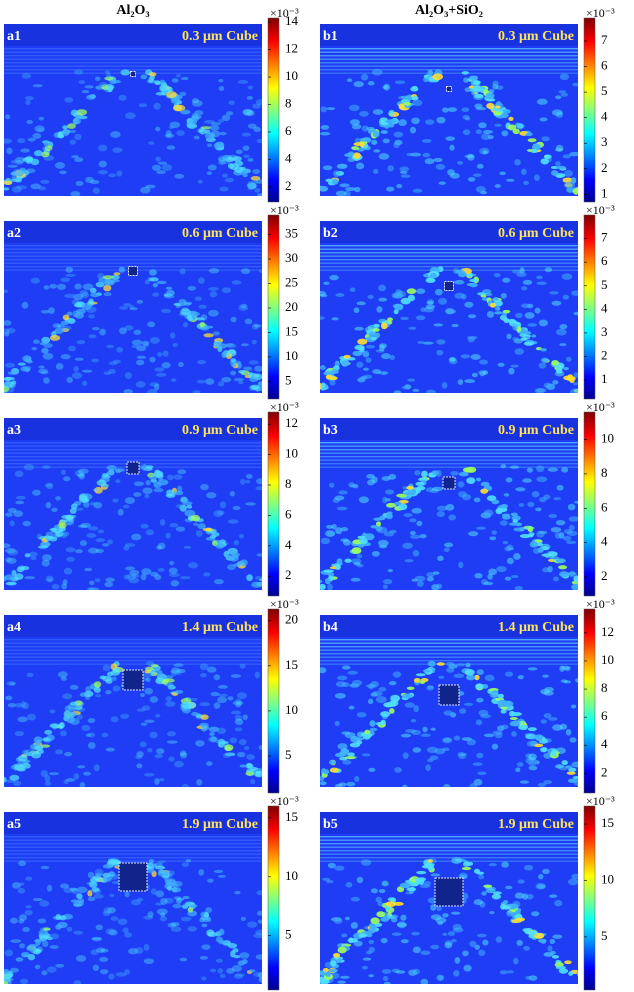 This screenshot has height=992, width=634. Describe the element at coordinates (291, 281) in the screenshot. I see `colorbar-tick-label: 25` at that location.